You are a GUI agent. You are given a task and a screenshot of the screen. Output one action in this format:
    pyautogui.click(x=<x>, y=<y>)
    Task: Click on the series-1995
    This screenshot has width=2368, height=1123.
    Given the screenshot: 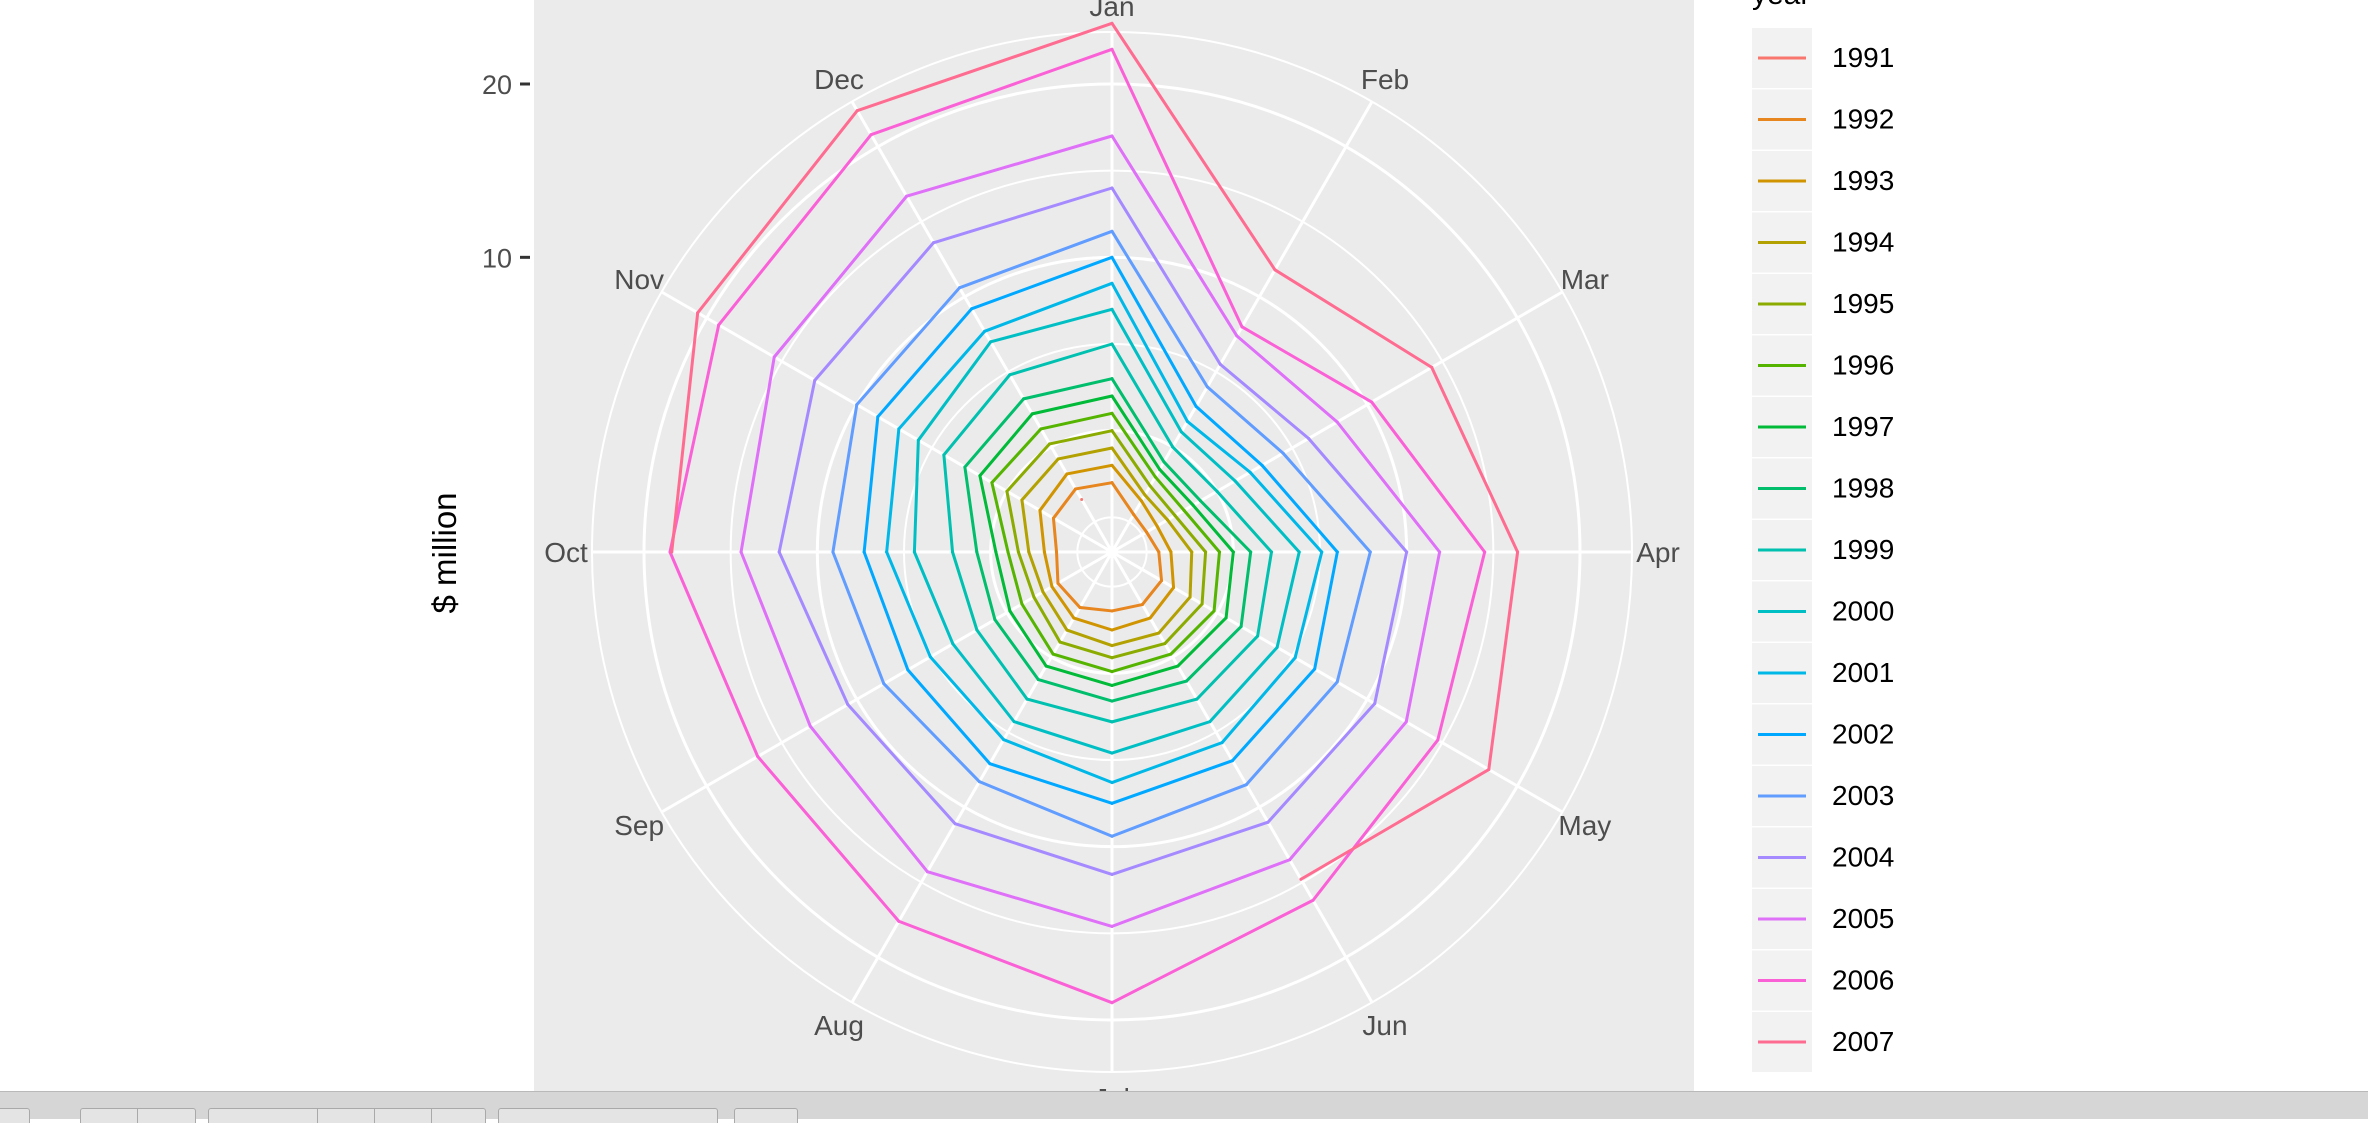 What is the action you would take?
    pyautogui.click(x=1106, y=544)
    